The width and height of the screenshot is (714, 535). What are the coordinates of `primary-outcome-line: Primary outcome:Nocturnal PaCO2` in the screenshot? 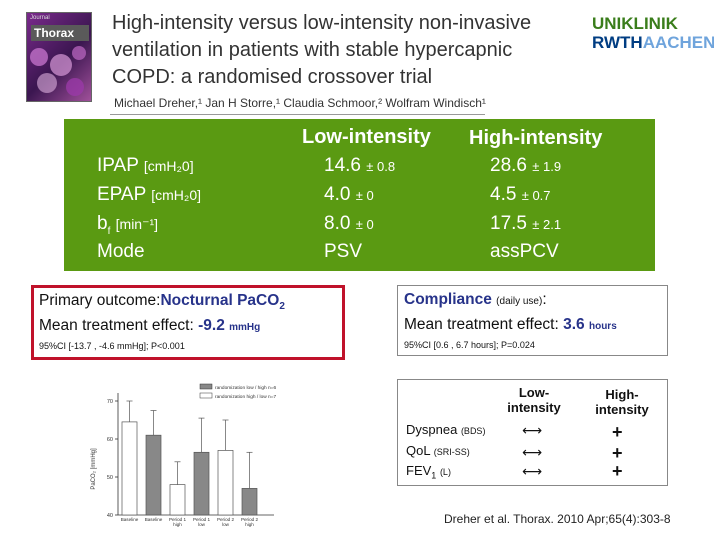 It's located at (162, 302).